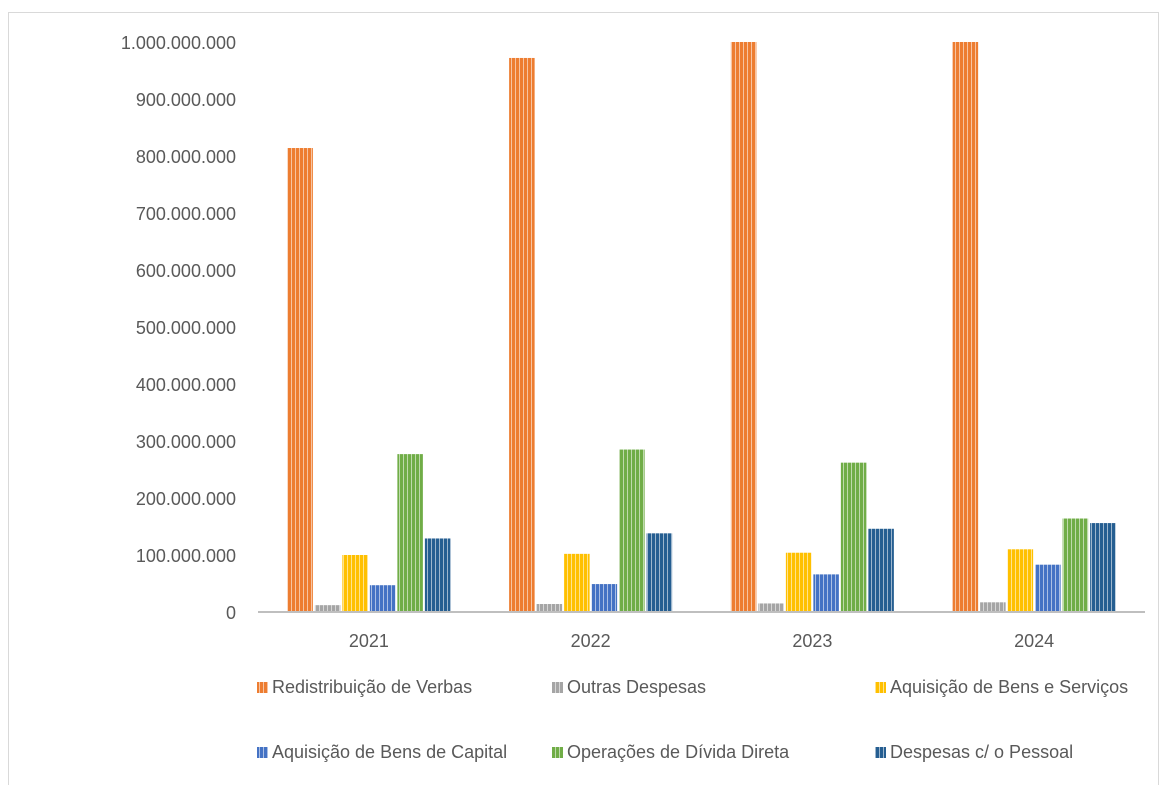 This screenshot has height=785, width=1167. What do you see at coordinates (678, 752) in the screenshot?
I see `legend-label: Operações de Dívida Direta` at bounding box center [678, 752].